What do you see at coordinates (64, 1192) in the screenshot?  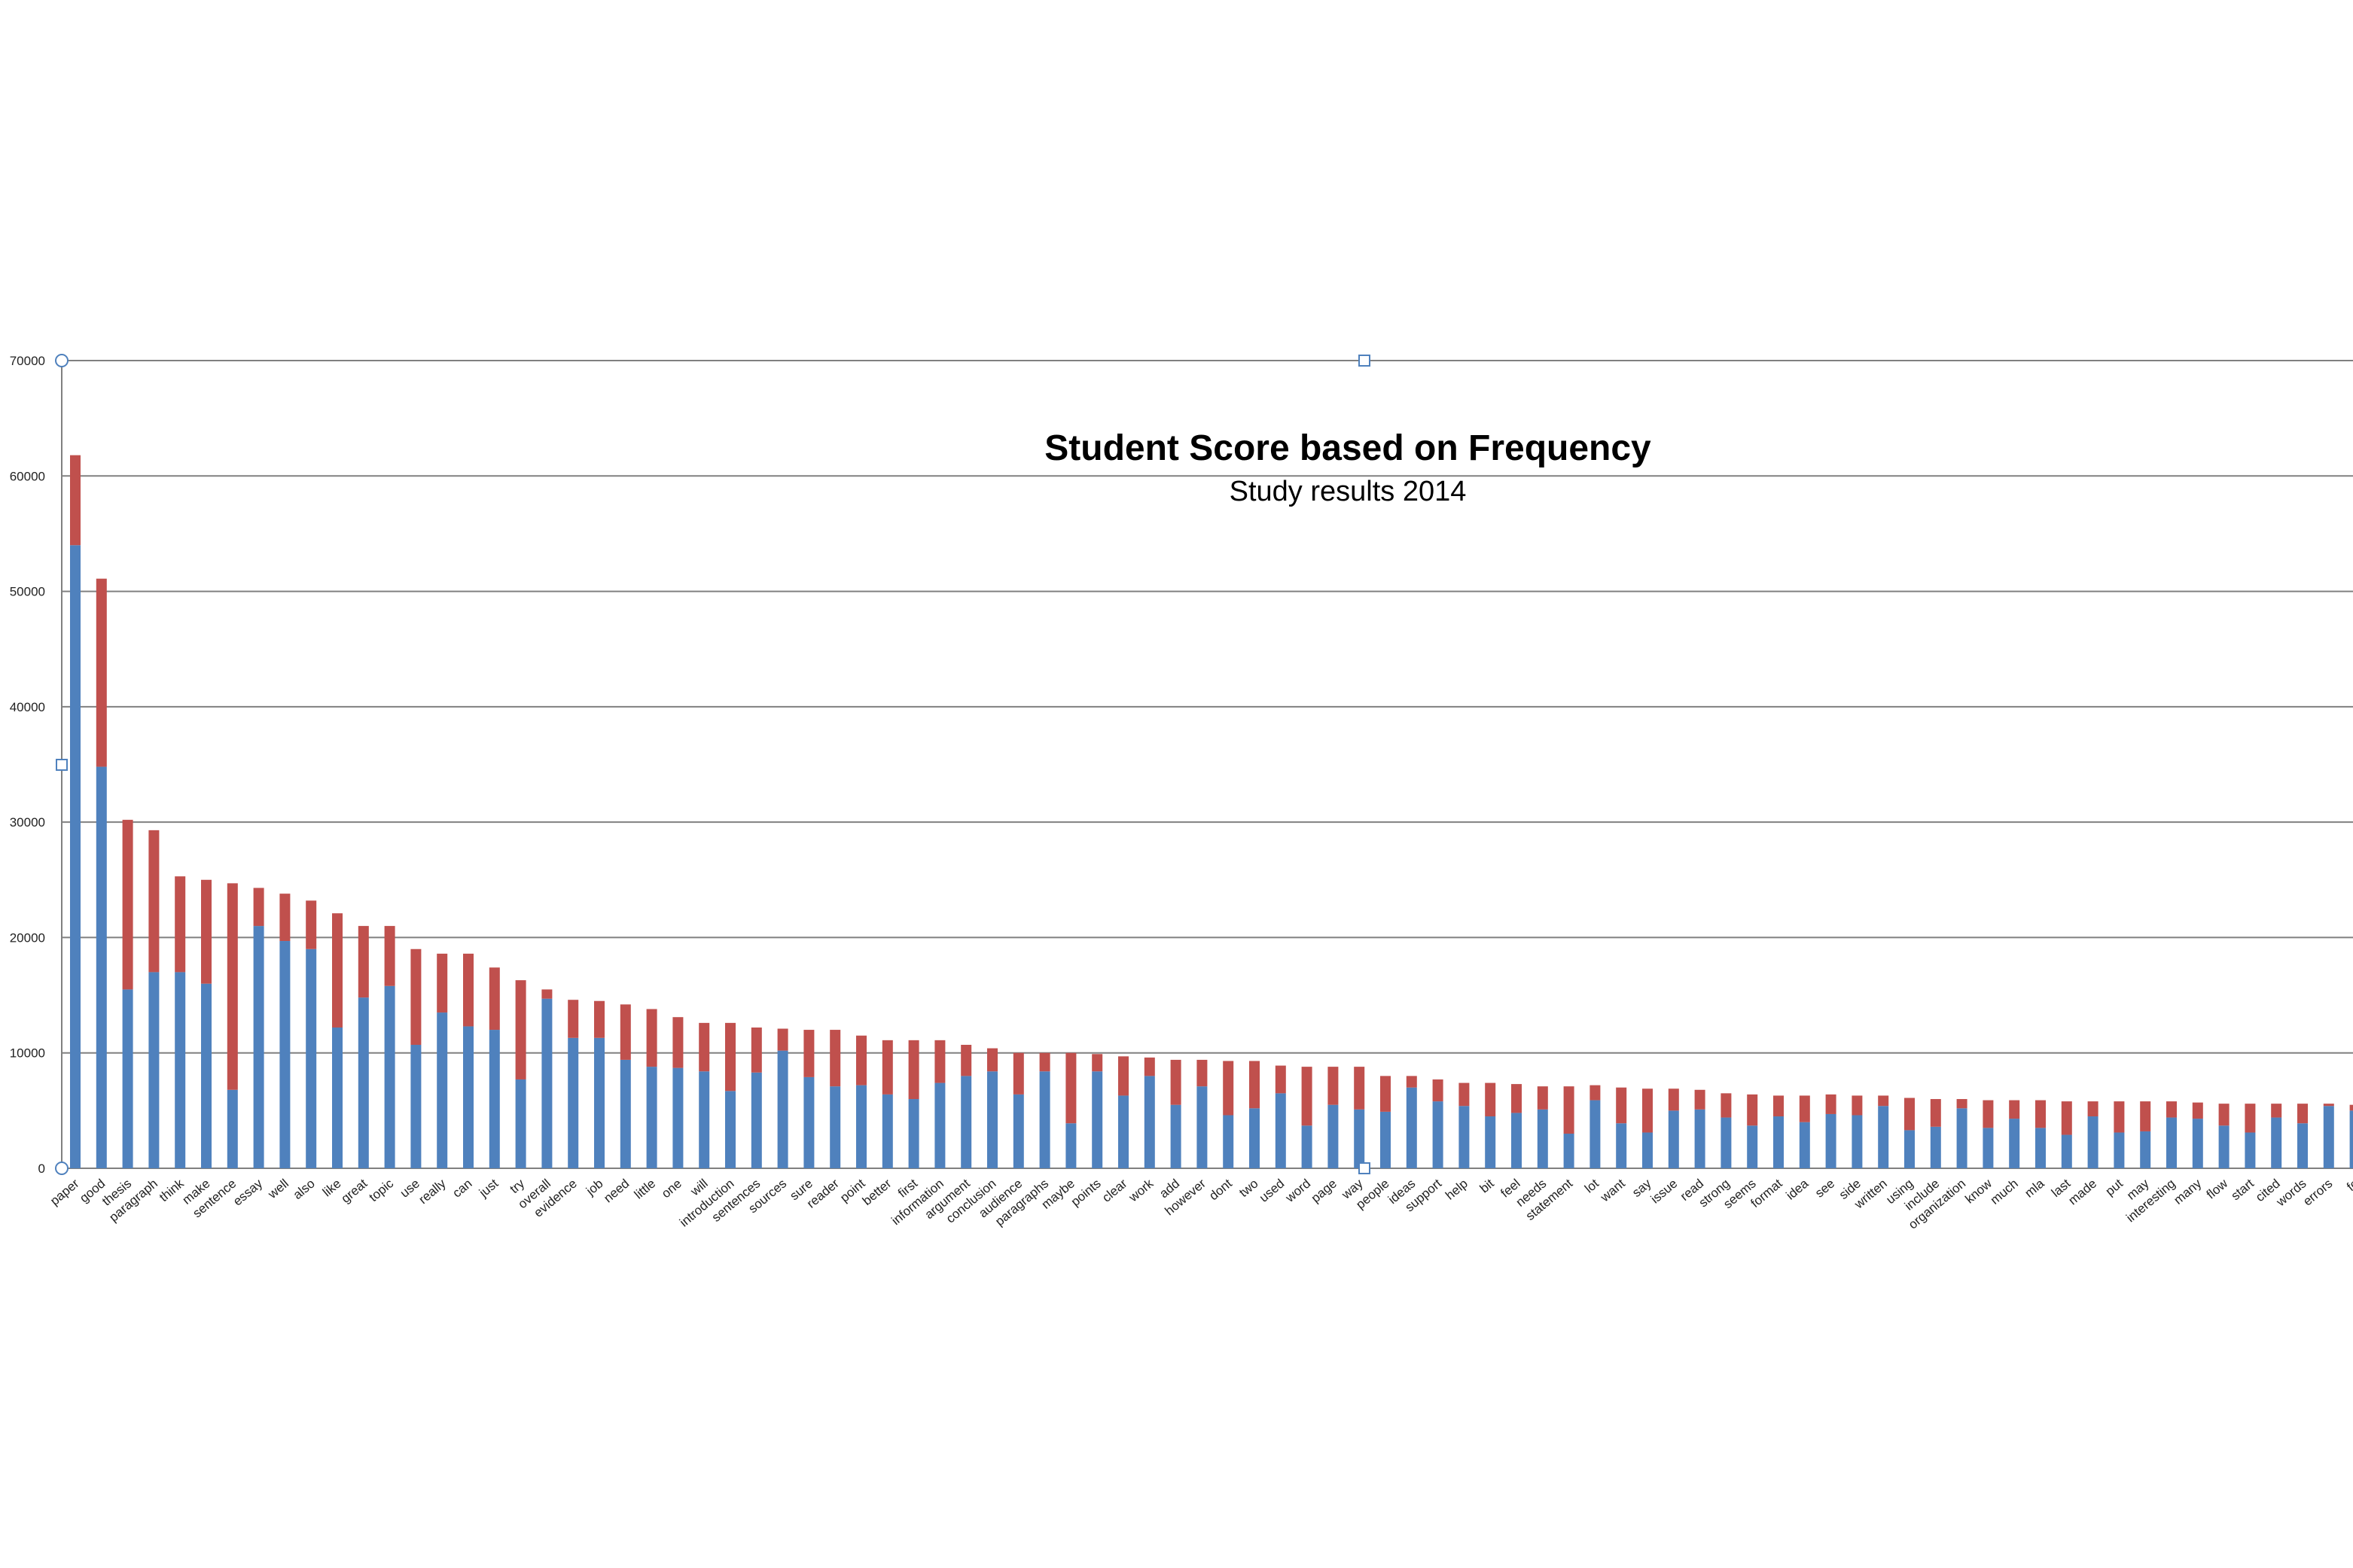 I see `x-tick-label: paper` at bounding box center [64, 1192].